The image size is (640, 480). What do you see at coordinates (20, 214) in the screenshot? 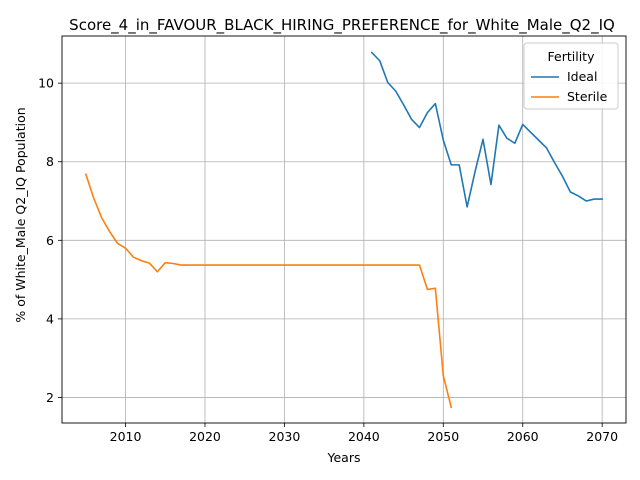
I see `y-axis-label: % of White_Male Q2_IQ Population` at bounding box center [20, 214].